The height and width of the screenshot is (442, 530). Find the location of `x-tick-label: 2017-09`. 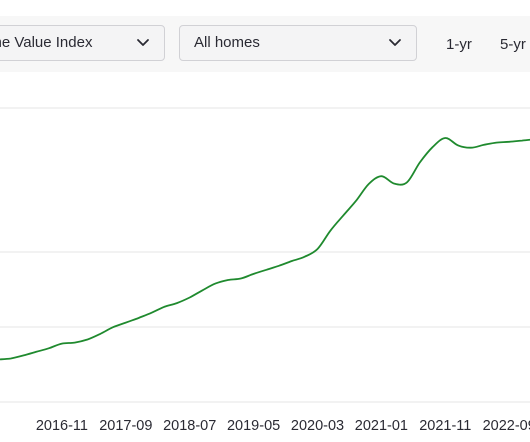

x-tick-label: 2017-09 is located at coordinates (125, 426).